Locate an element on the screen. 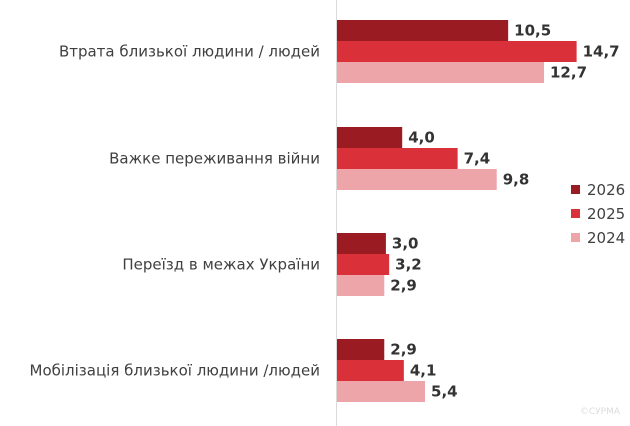 The height and width of the screenshot is (426, 630). value-label: 7,4 is located at coordinates (477, 159).